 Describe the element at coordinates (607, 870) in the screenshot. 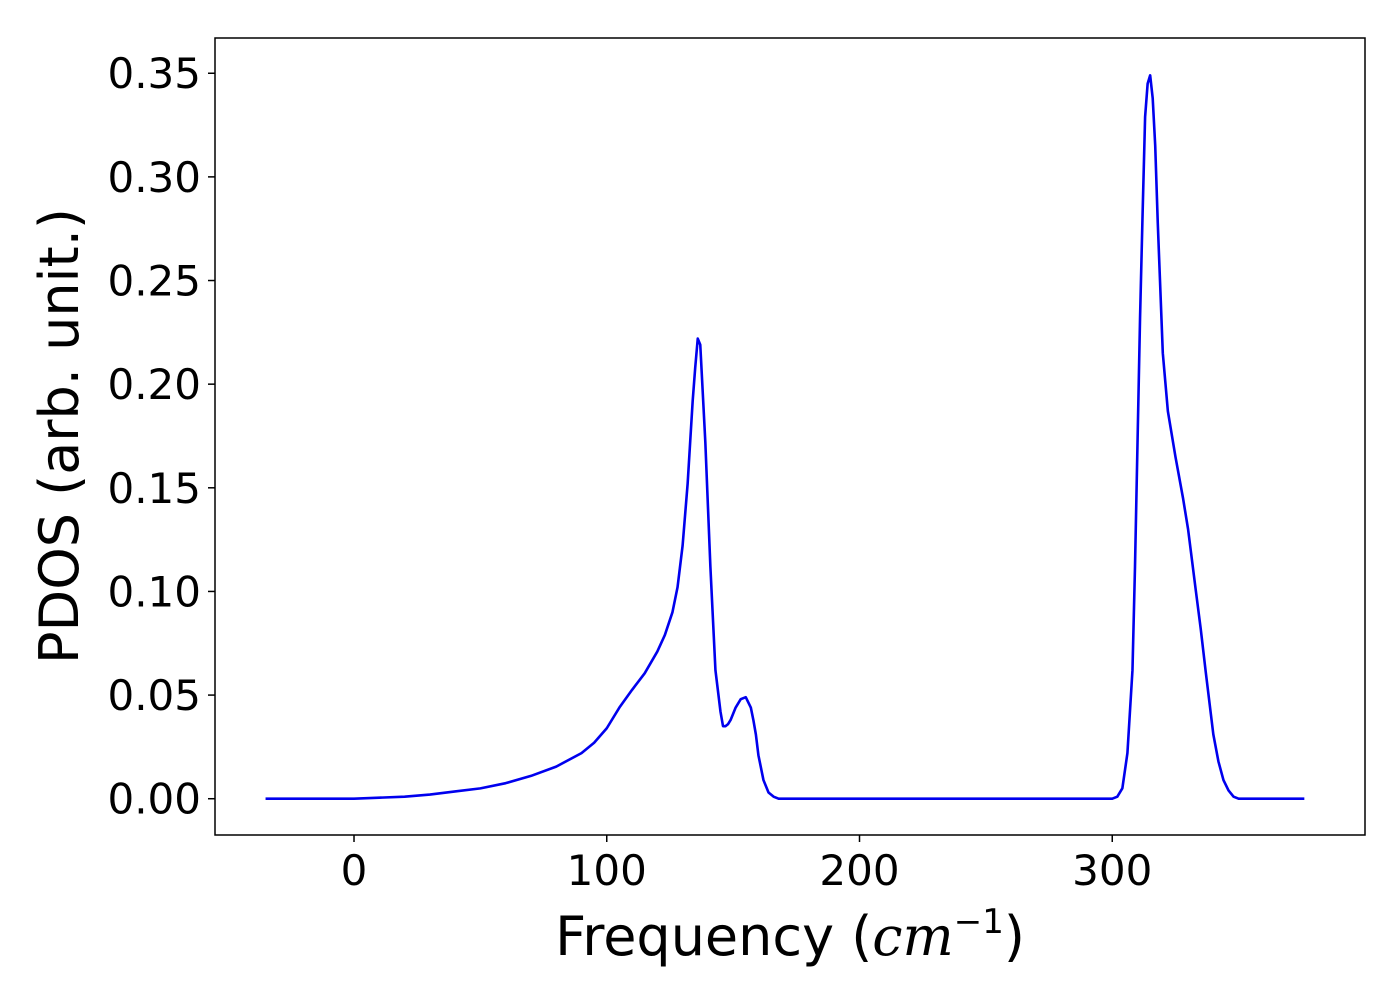

I see `x-tick-label: 100` at that location.